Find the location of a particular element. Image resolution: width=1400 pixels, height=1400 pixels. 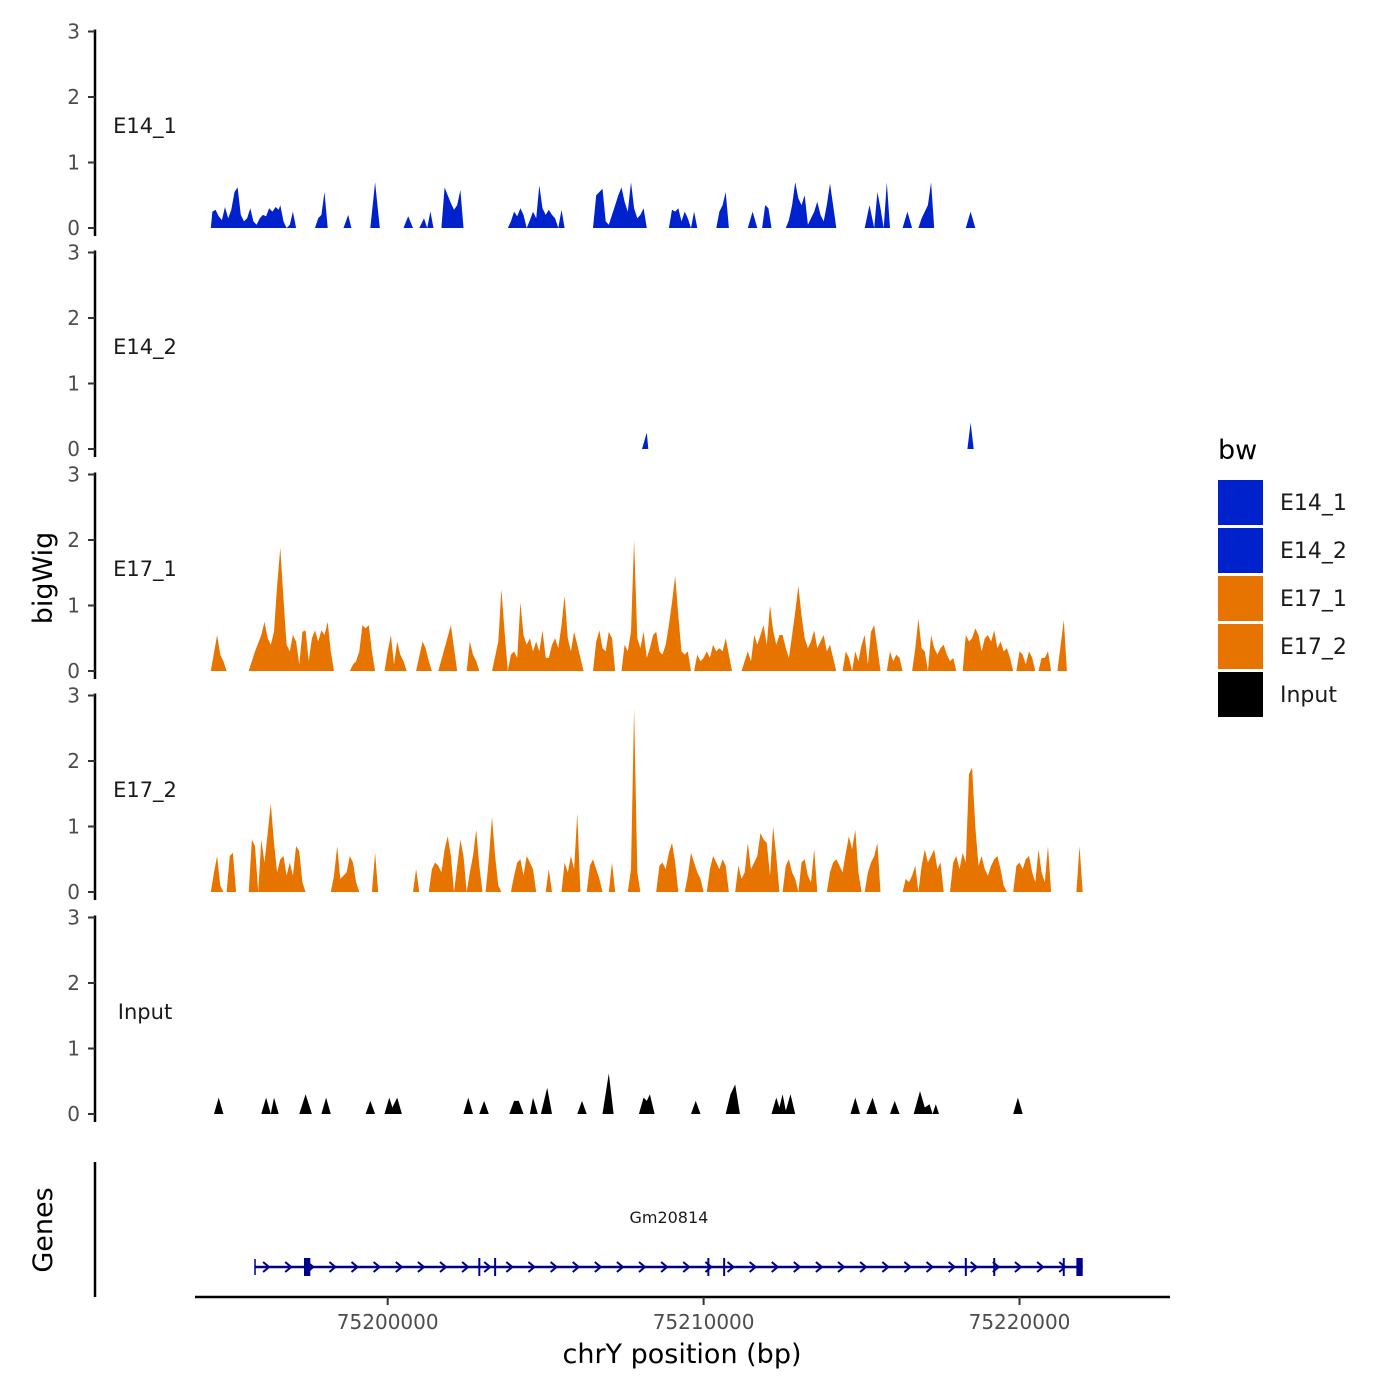

coverage-area-Input is located at coordinates (618, 1093).